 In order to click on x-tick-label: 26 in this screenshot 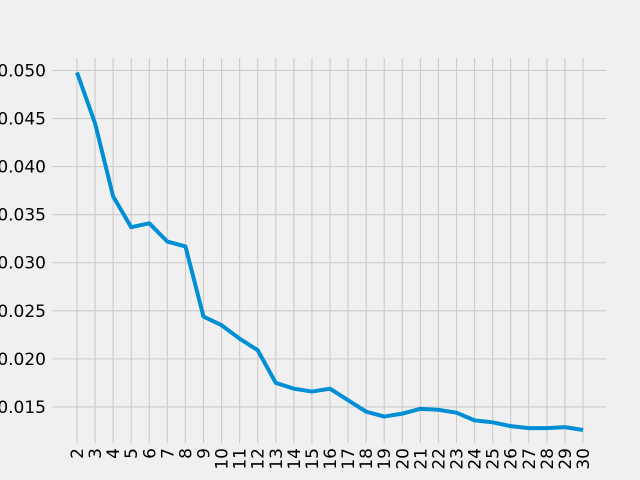, I will do `click(512, 459)`.